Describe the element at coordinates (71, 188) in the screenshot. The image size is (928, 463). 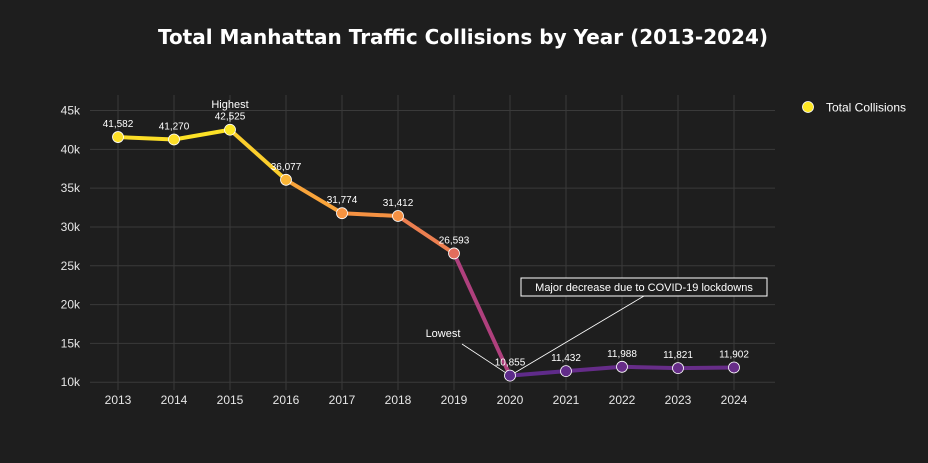
I see `y-tick-label: 35k` at that location.